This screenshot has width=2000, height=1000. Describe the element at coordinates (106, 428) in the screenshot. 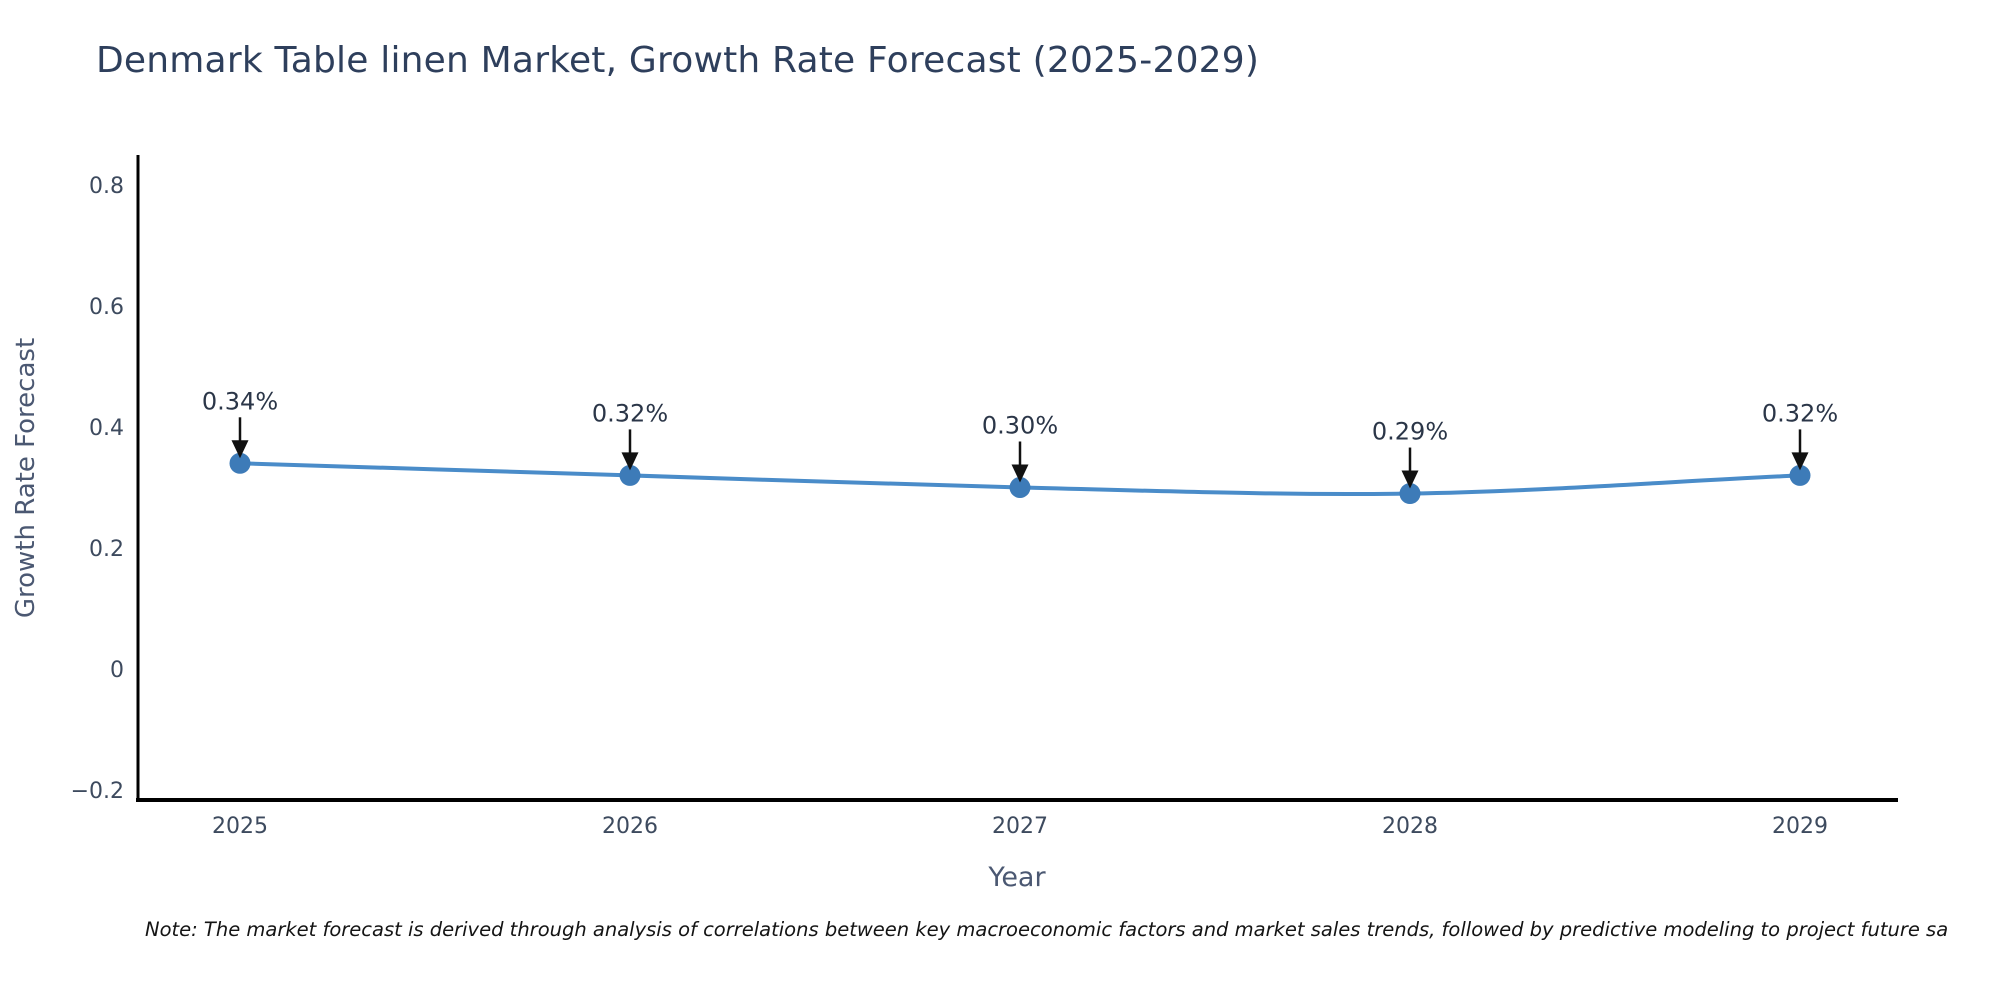

I see `y-tick-label: 0.4` at that location.